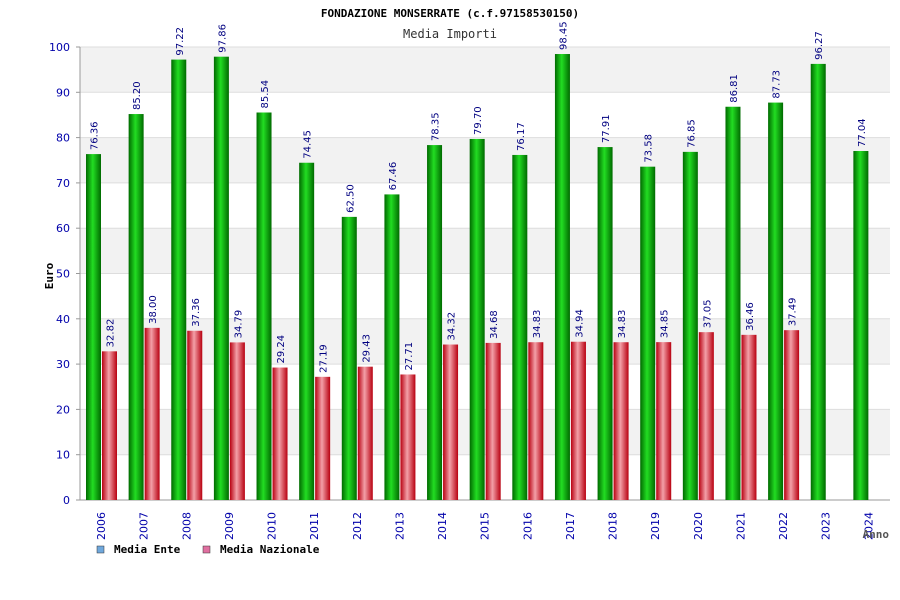 The width and height of the screenshot is (900, 600). Describe the element at coordinates (783, 526) in the screenshot. I see `x-tick-label: 2022` at that location.